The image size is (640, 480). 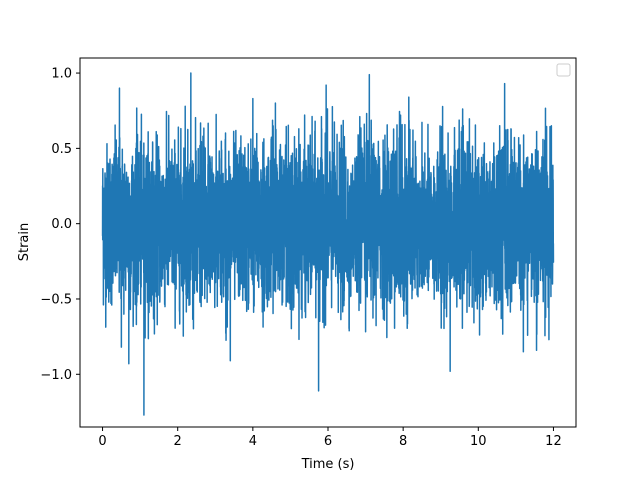 What do you see at coordinates (478, 441) in the screenshot?
I see `x-tick-label: 10` at bounding box center [478, 441].